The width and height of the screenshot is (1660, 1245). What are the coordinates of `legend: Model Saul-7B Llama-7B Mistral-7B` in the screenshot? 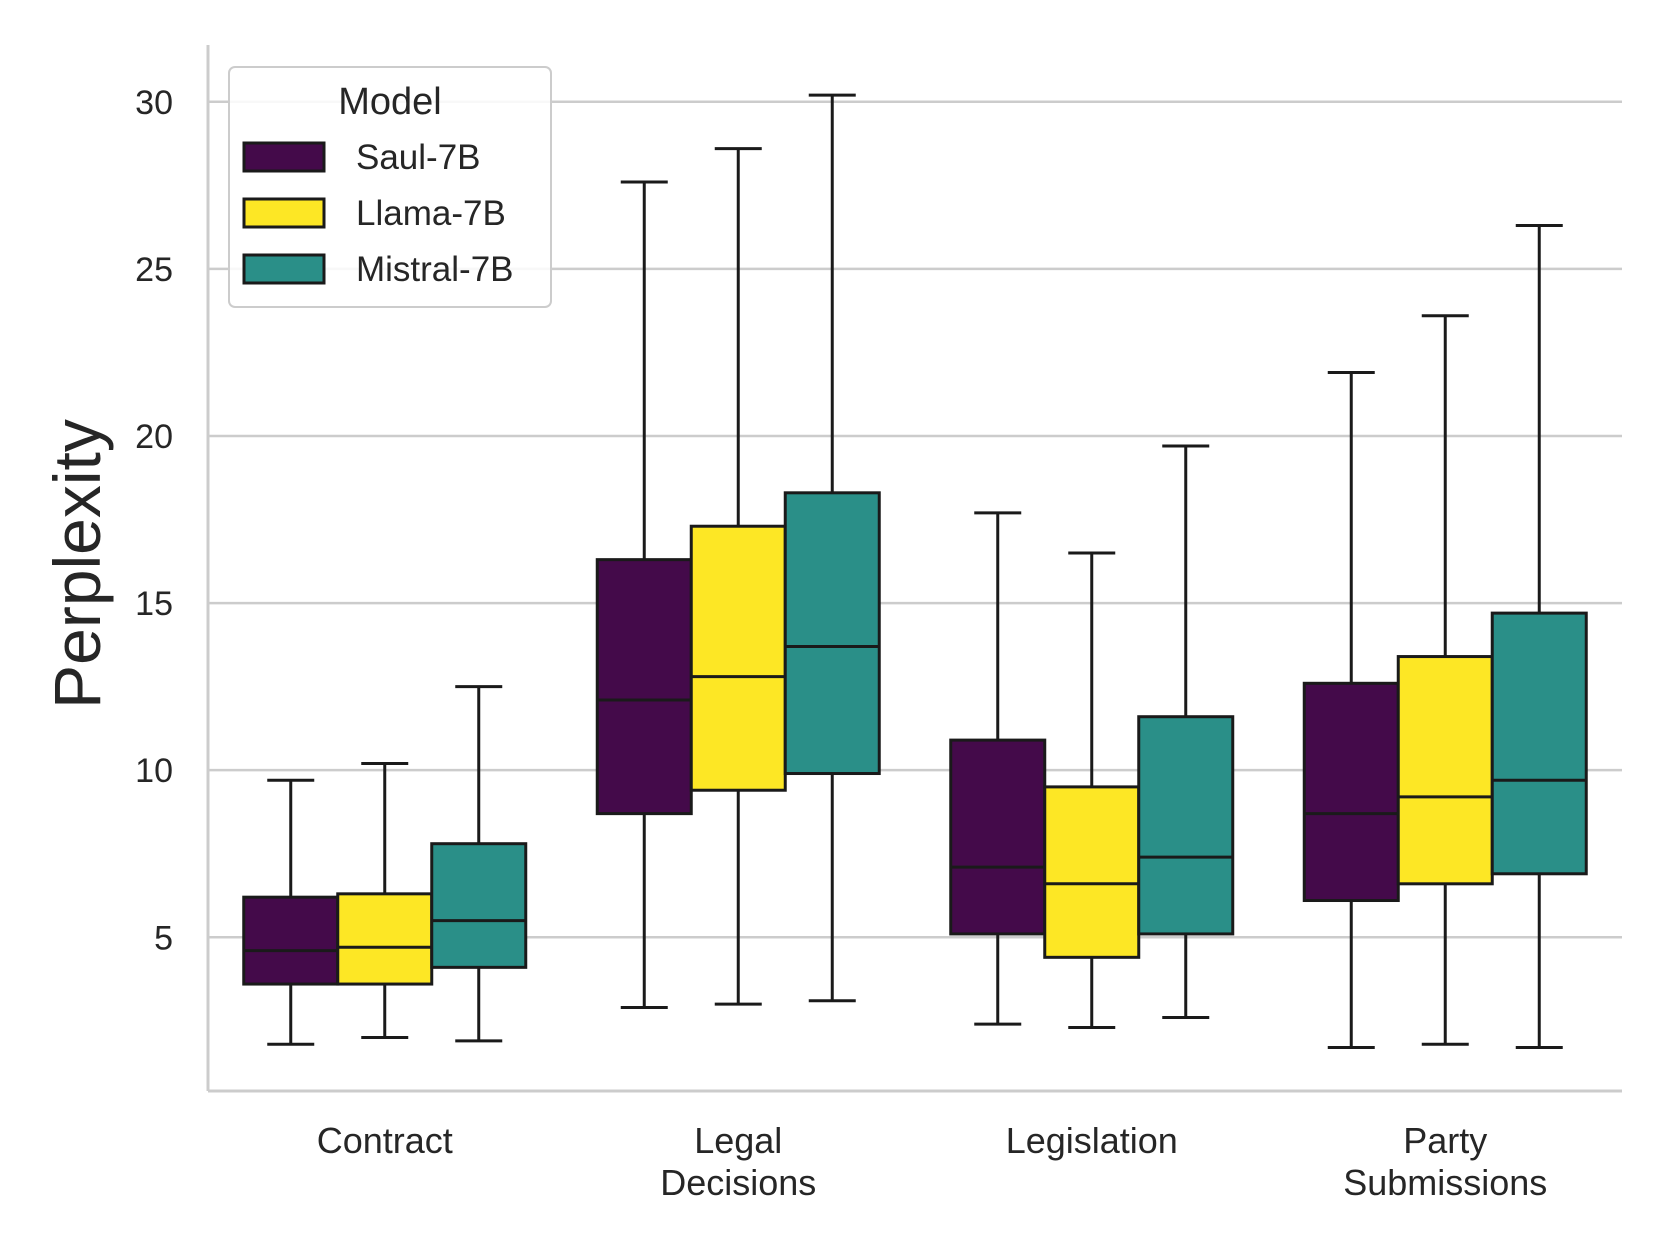 It's located at (390, 187).